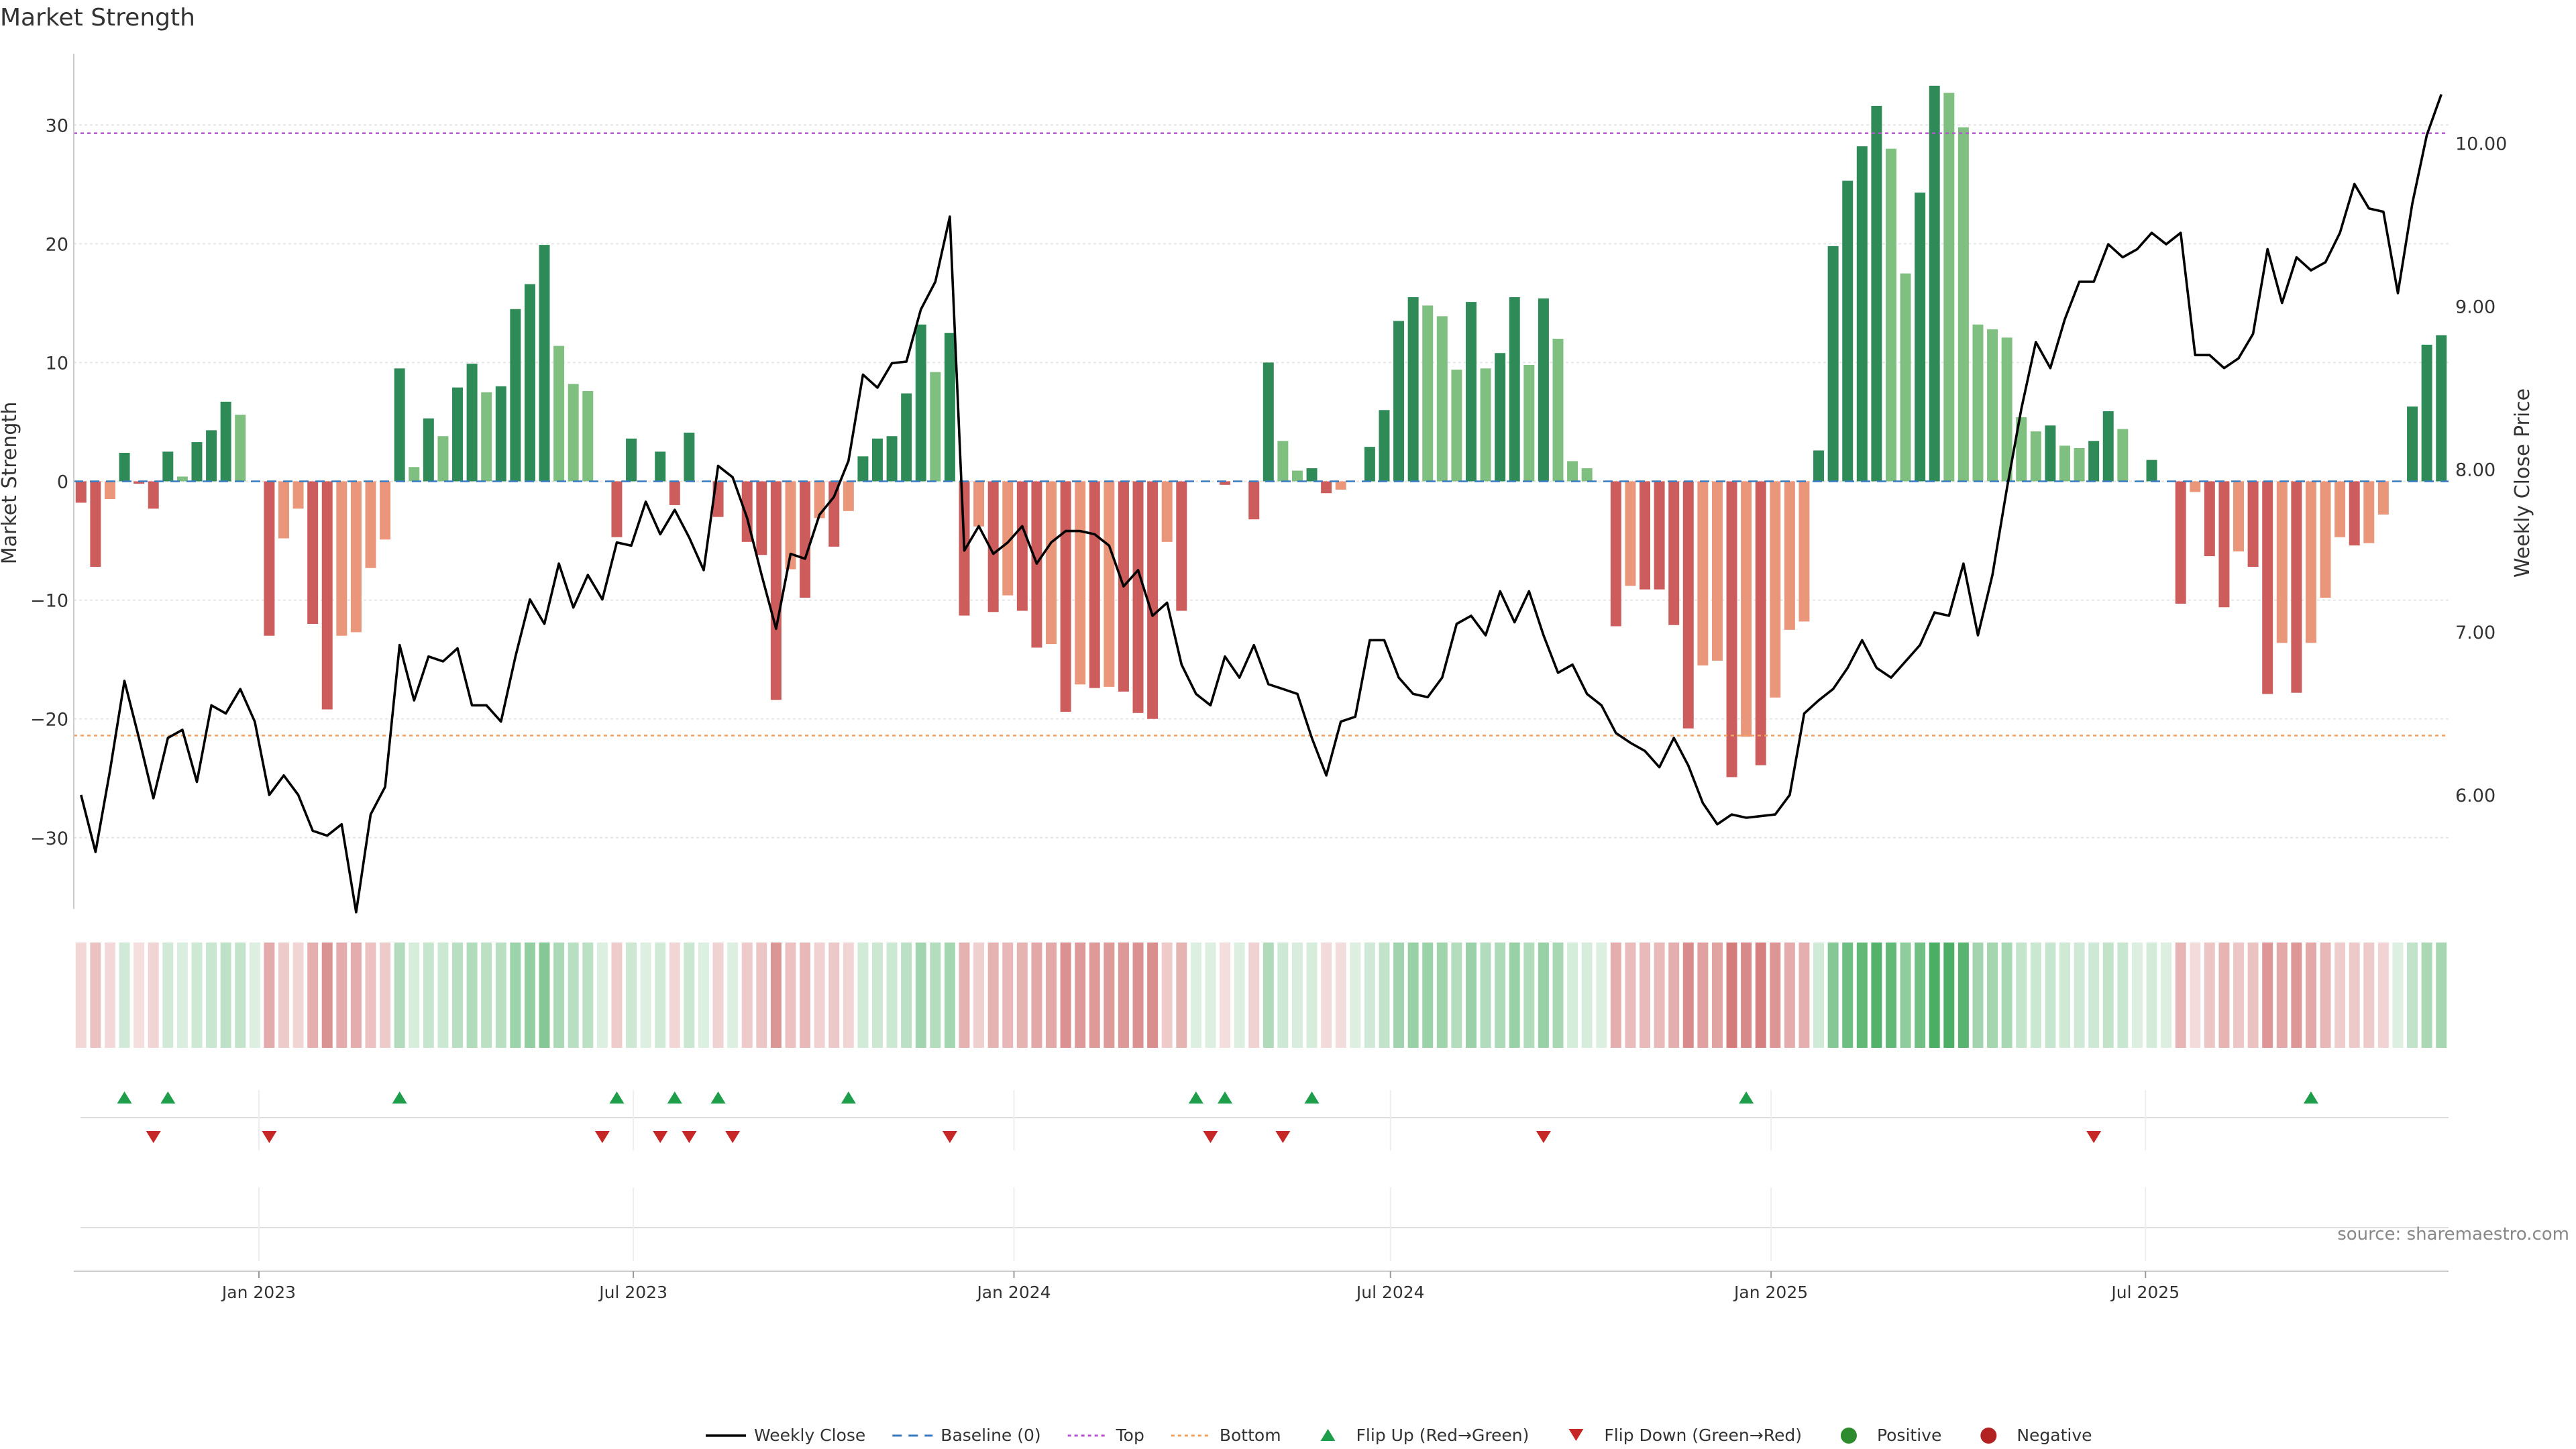 The height and width of the screenshot is (1449, 2576). What do you see at coordinates (602, 1137) in the screenshot?
I see `flip-down-marker` at bounding box center [602, 1137].